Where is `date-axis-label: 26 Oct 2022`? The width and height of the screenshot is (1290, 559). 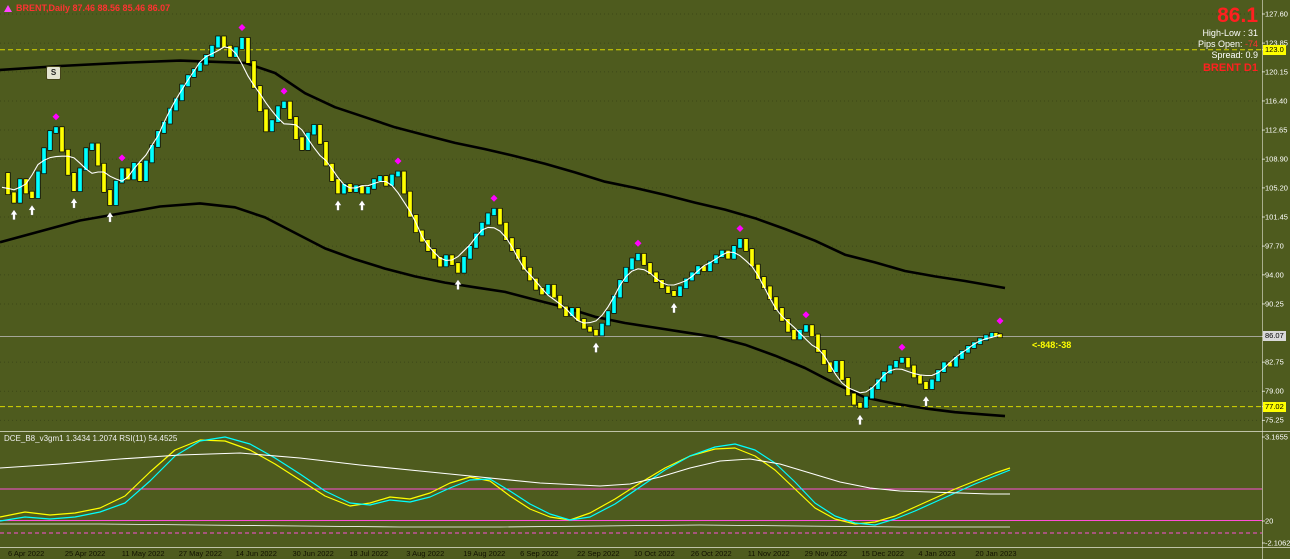 date-axis-label: 26 Oct 2022 is located at coordinates (711, 553).